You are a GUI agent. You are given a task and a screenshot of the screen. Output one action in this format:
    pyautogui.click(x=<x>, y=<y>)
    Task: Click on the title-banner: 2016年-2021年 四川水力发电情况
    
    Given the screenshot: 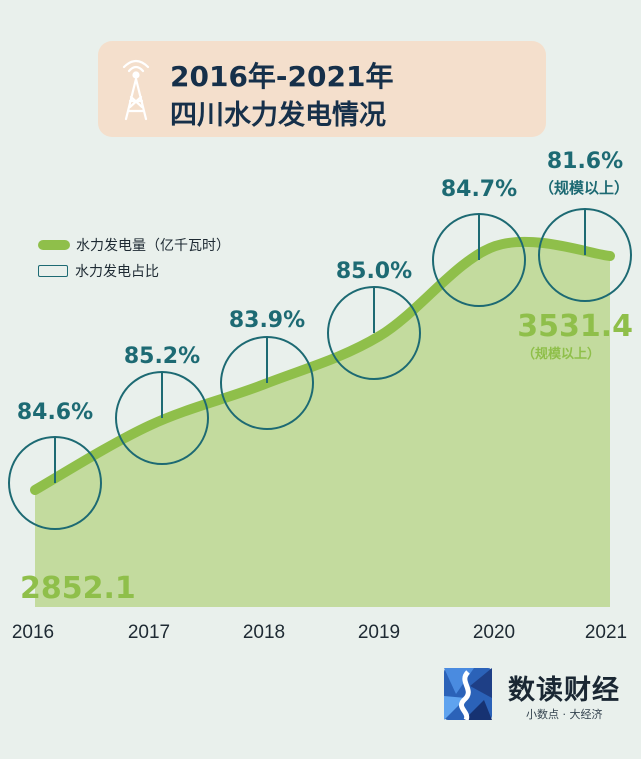 What is the action you would take?
    pyautogui.click(x=322, y=89)
    